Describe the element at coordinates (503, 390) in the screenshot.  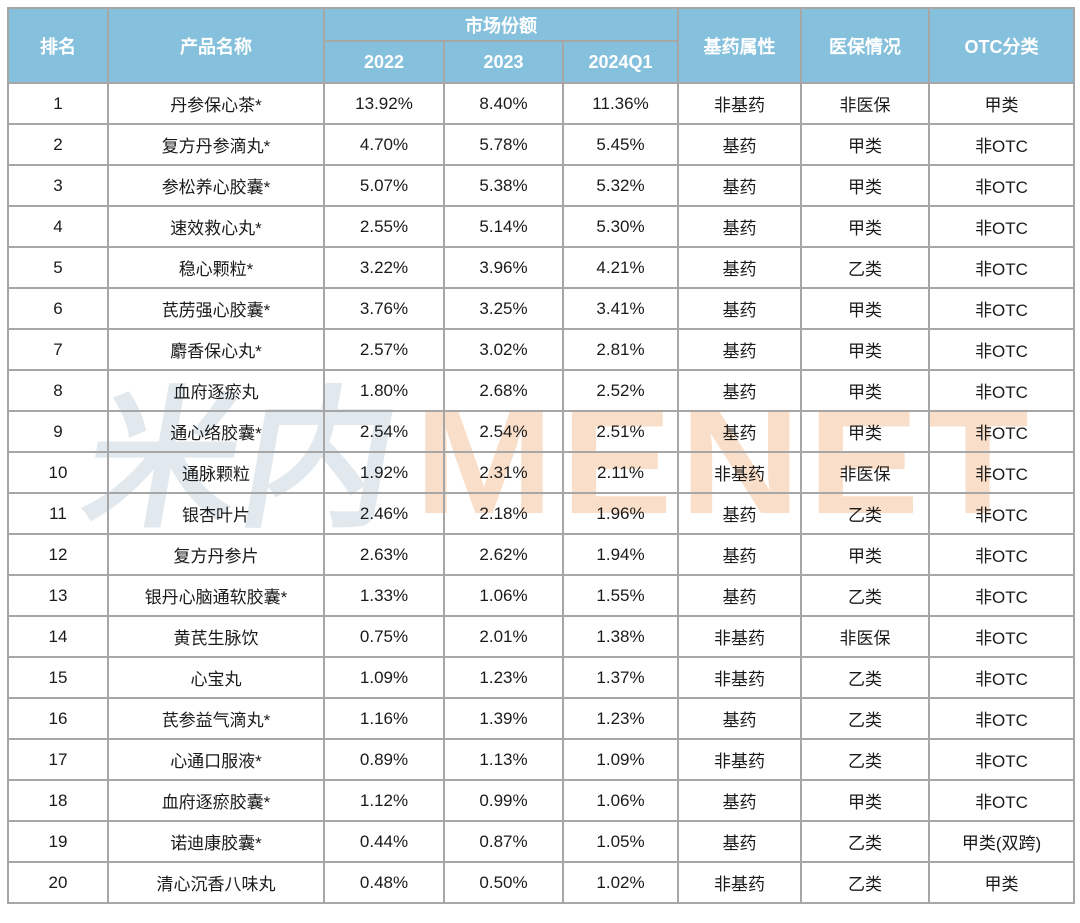
I see `share-2023-cell: 2.68%` at that location.